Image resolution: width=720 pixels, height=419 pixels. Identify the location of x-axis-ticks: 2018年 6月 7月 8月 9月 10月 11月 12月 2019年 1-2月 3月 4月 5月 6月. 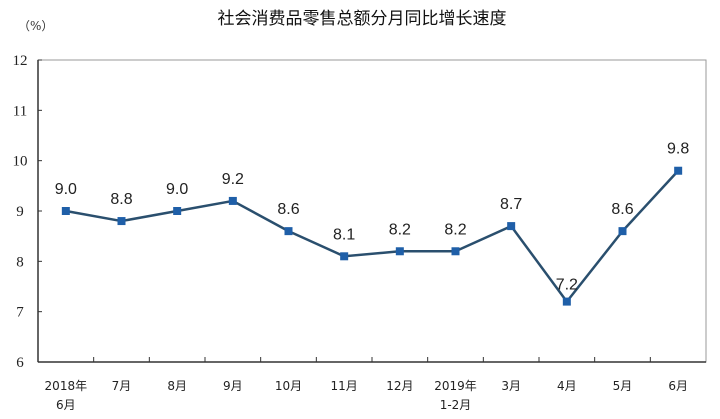
(366, 384).